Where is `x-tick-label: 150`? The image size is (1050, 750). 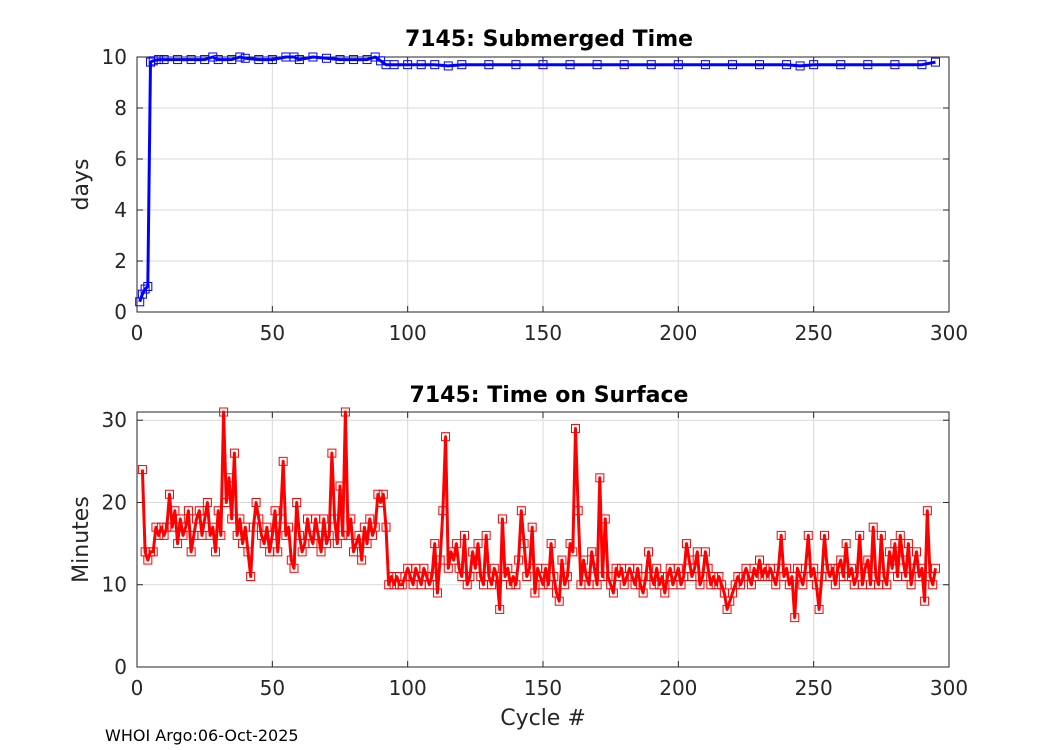
x-tick-label: 150 is located at coordinates (543, 688).